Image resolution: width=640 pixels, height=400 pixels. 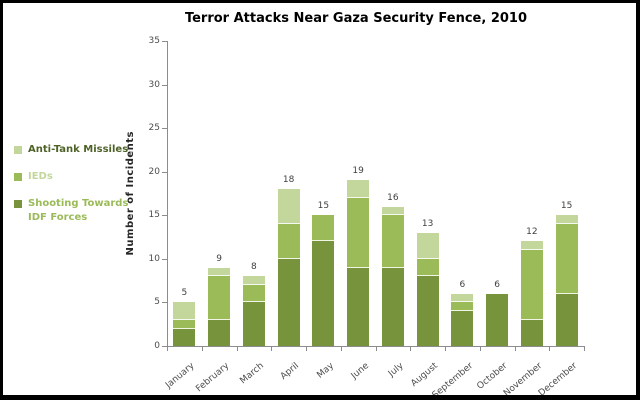 I want to click on legend-item-shooting-towards-idf-forces: Shooting Towards IDF Forces, so click(x=75, y=211).